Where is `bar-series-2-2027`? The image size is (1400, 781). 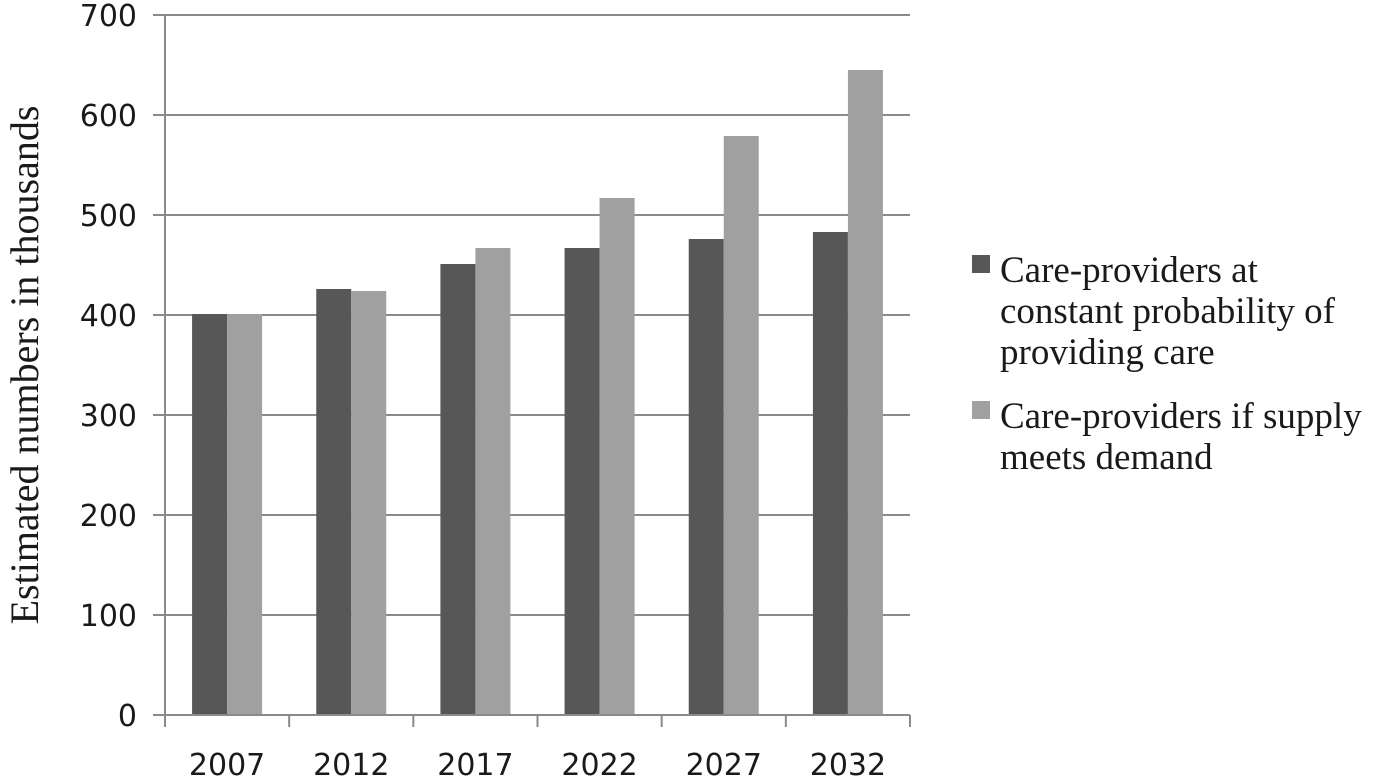
bar-series-2-2027 is located at coordinates (741, 425).